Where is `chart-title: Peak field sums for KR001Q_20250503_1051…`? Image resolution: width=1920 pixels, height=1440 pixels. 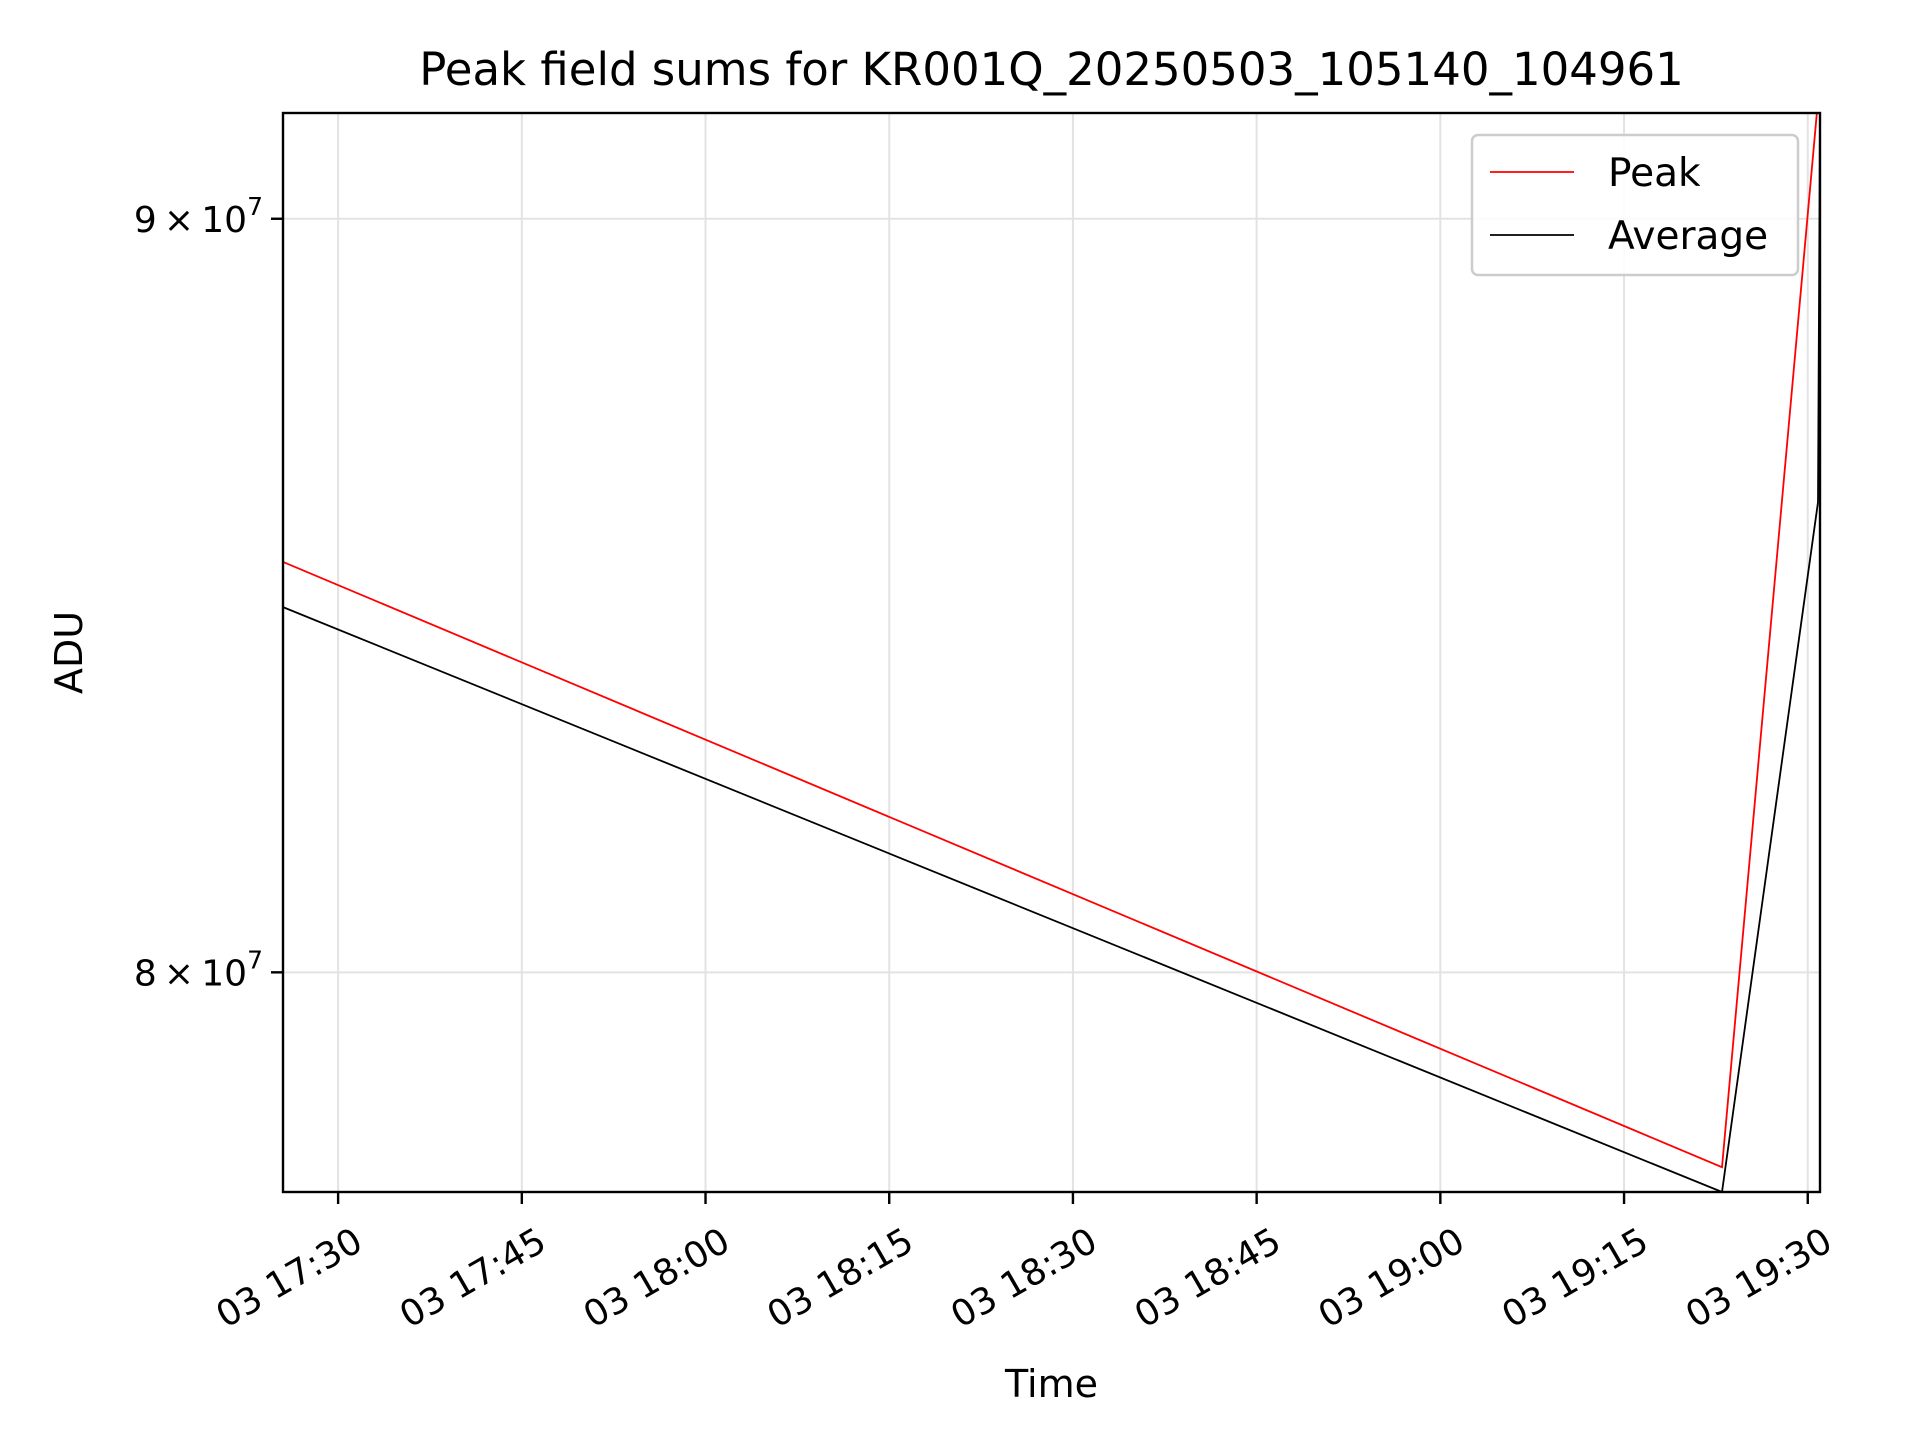
chart-title: Peak field sums for KR001Q_20250503_1051… is located at coordinates (1051, 69).